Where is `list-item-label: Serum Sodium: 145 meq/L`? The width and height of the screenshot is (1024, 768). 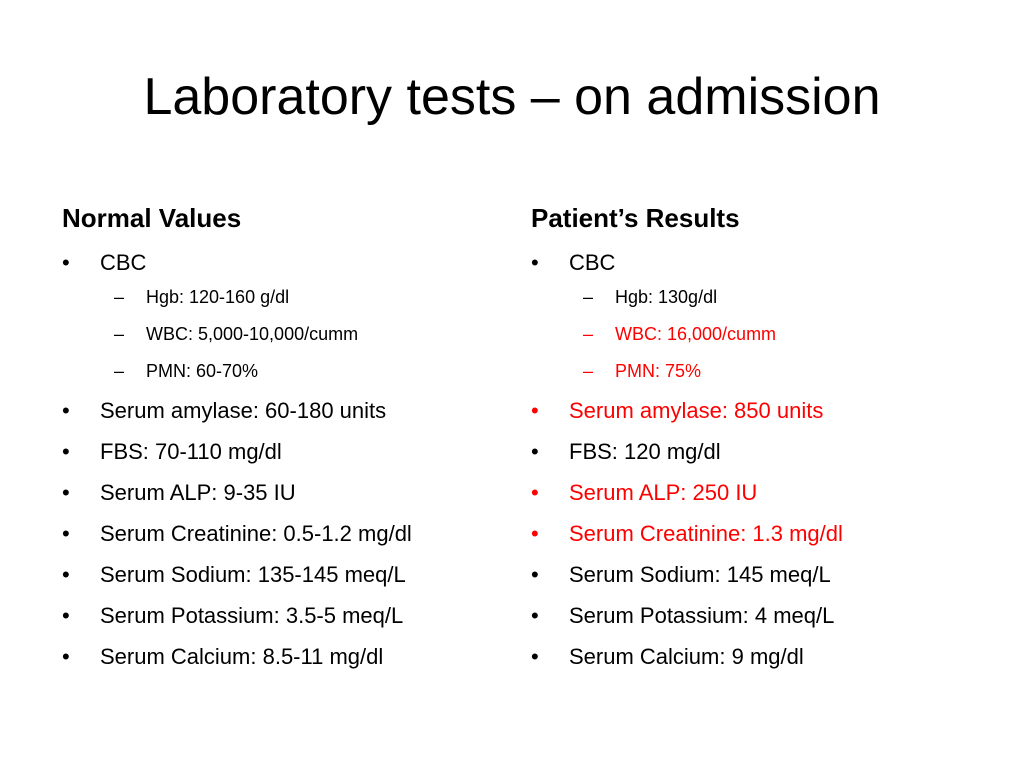 list-item-label: Serum Sodium: 145 meq/L is located at coordinates (700, 574).